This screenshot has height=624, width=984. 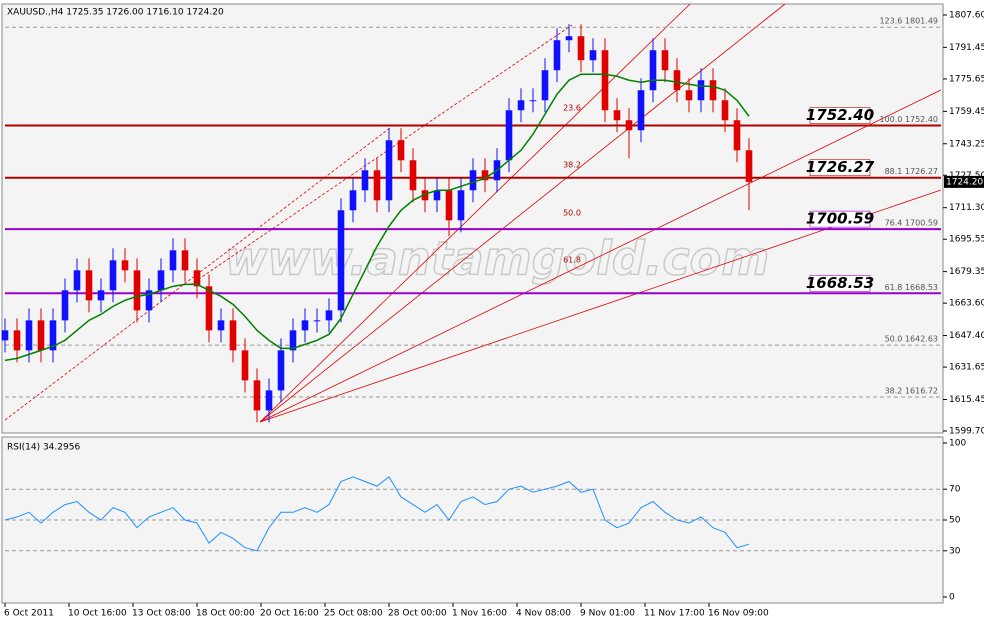 What do you see at coordinates (417, 614) in the screenshot?
I see `x-tick-label: 28 Oct 00:00` at bounding box center [417, 614].